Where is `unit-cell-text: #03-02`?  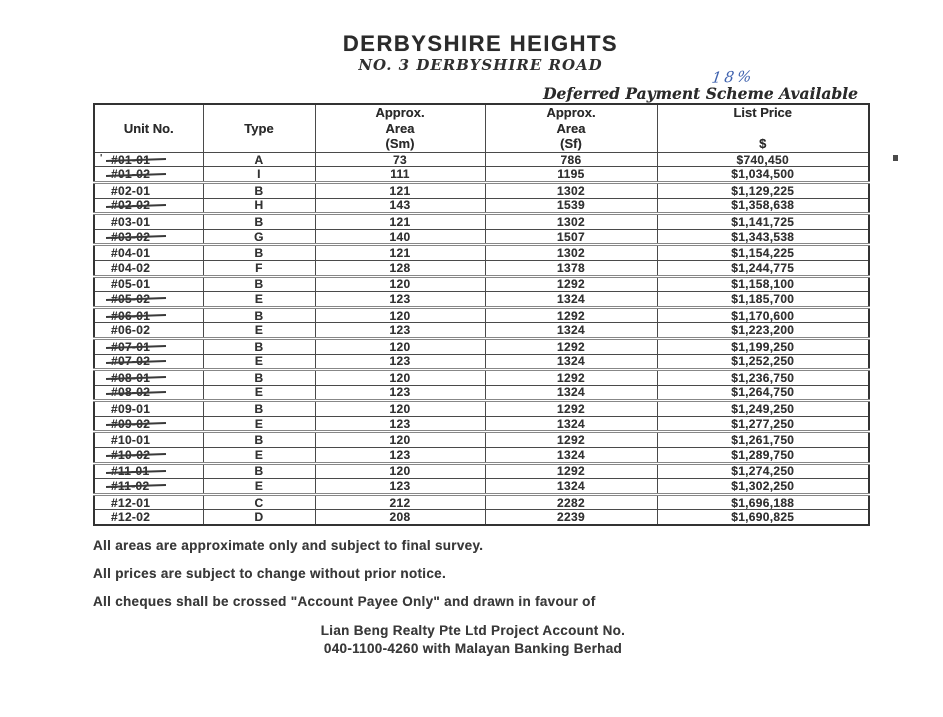
unit-cell-text: #03-02 is located at coordinates (131, 236).